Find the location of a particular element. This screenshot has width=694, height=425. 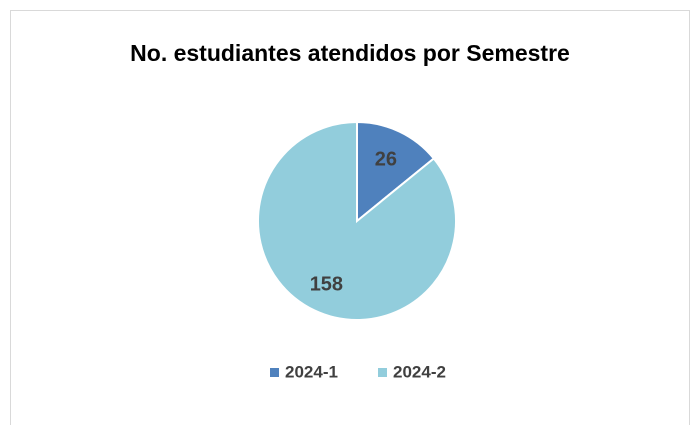

chart-title: No. estudiantes atendidos por Semestre is located at coordinates (350, 53).